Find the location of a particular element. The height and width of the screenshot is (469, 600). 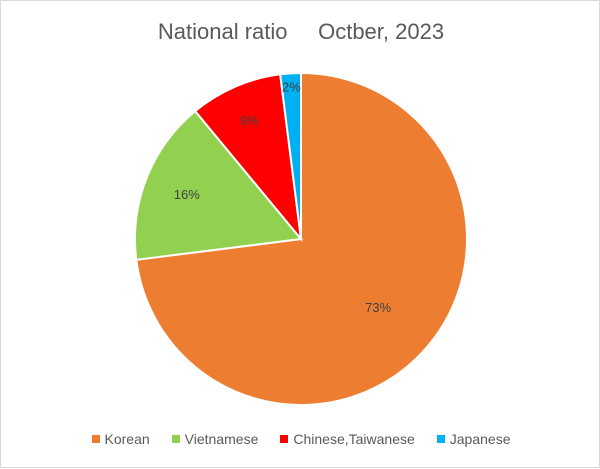

chart-title: National ratio Octber, 2023 is located at coordinates (301, 31).